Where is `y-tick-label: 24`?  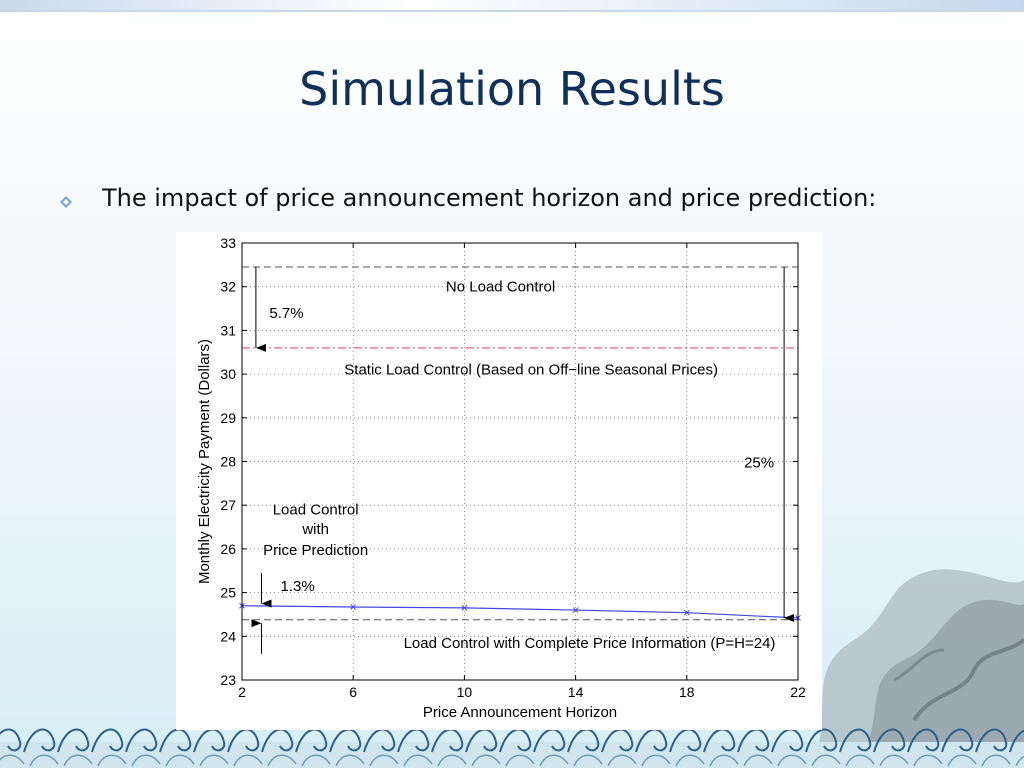 y-tick-label: 24 is located at coordinates (228, 636).